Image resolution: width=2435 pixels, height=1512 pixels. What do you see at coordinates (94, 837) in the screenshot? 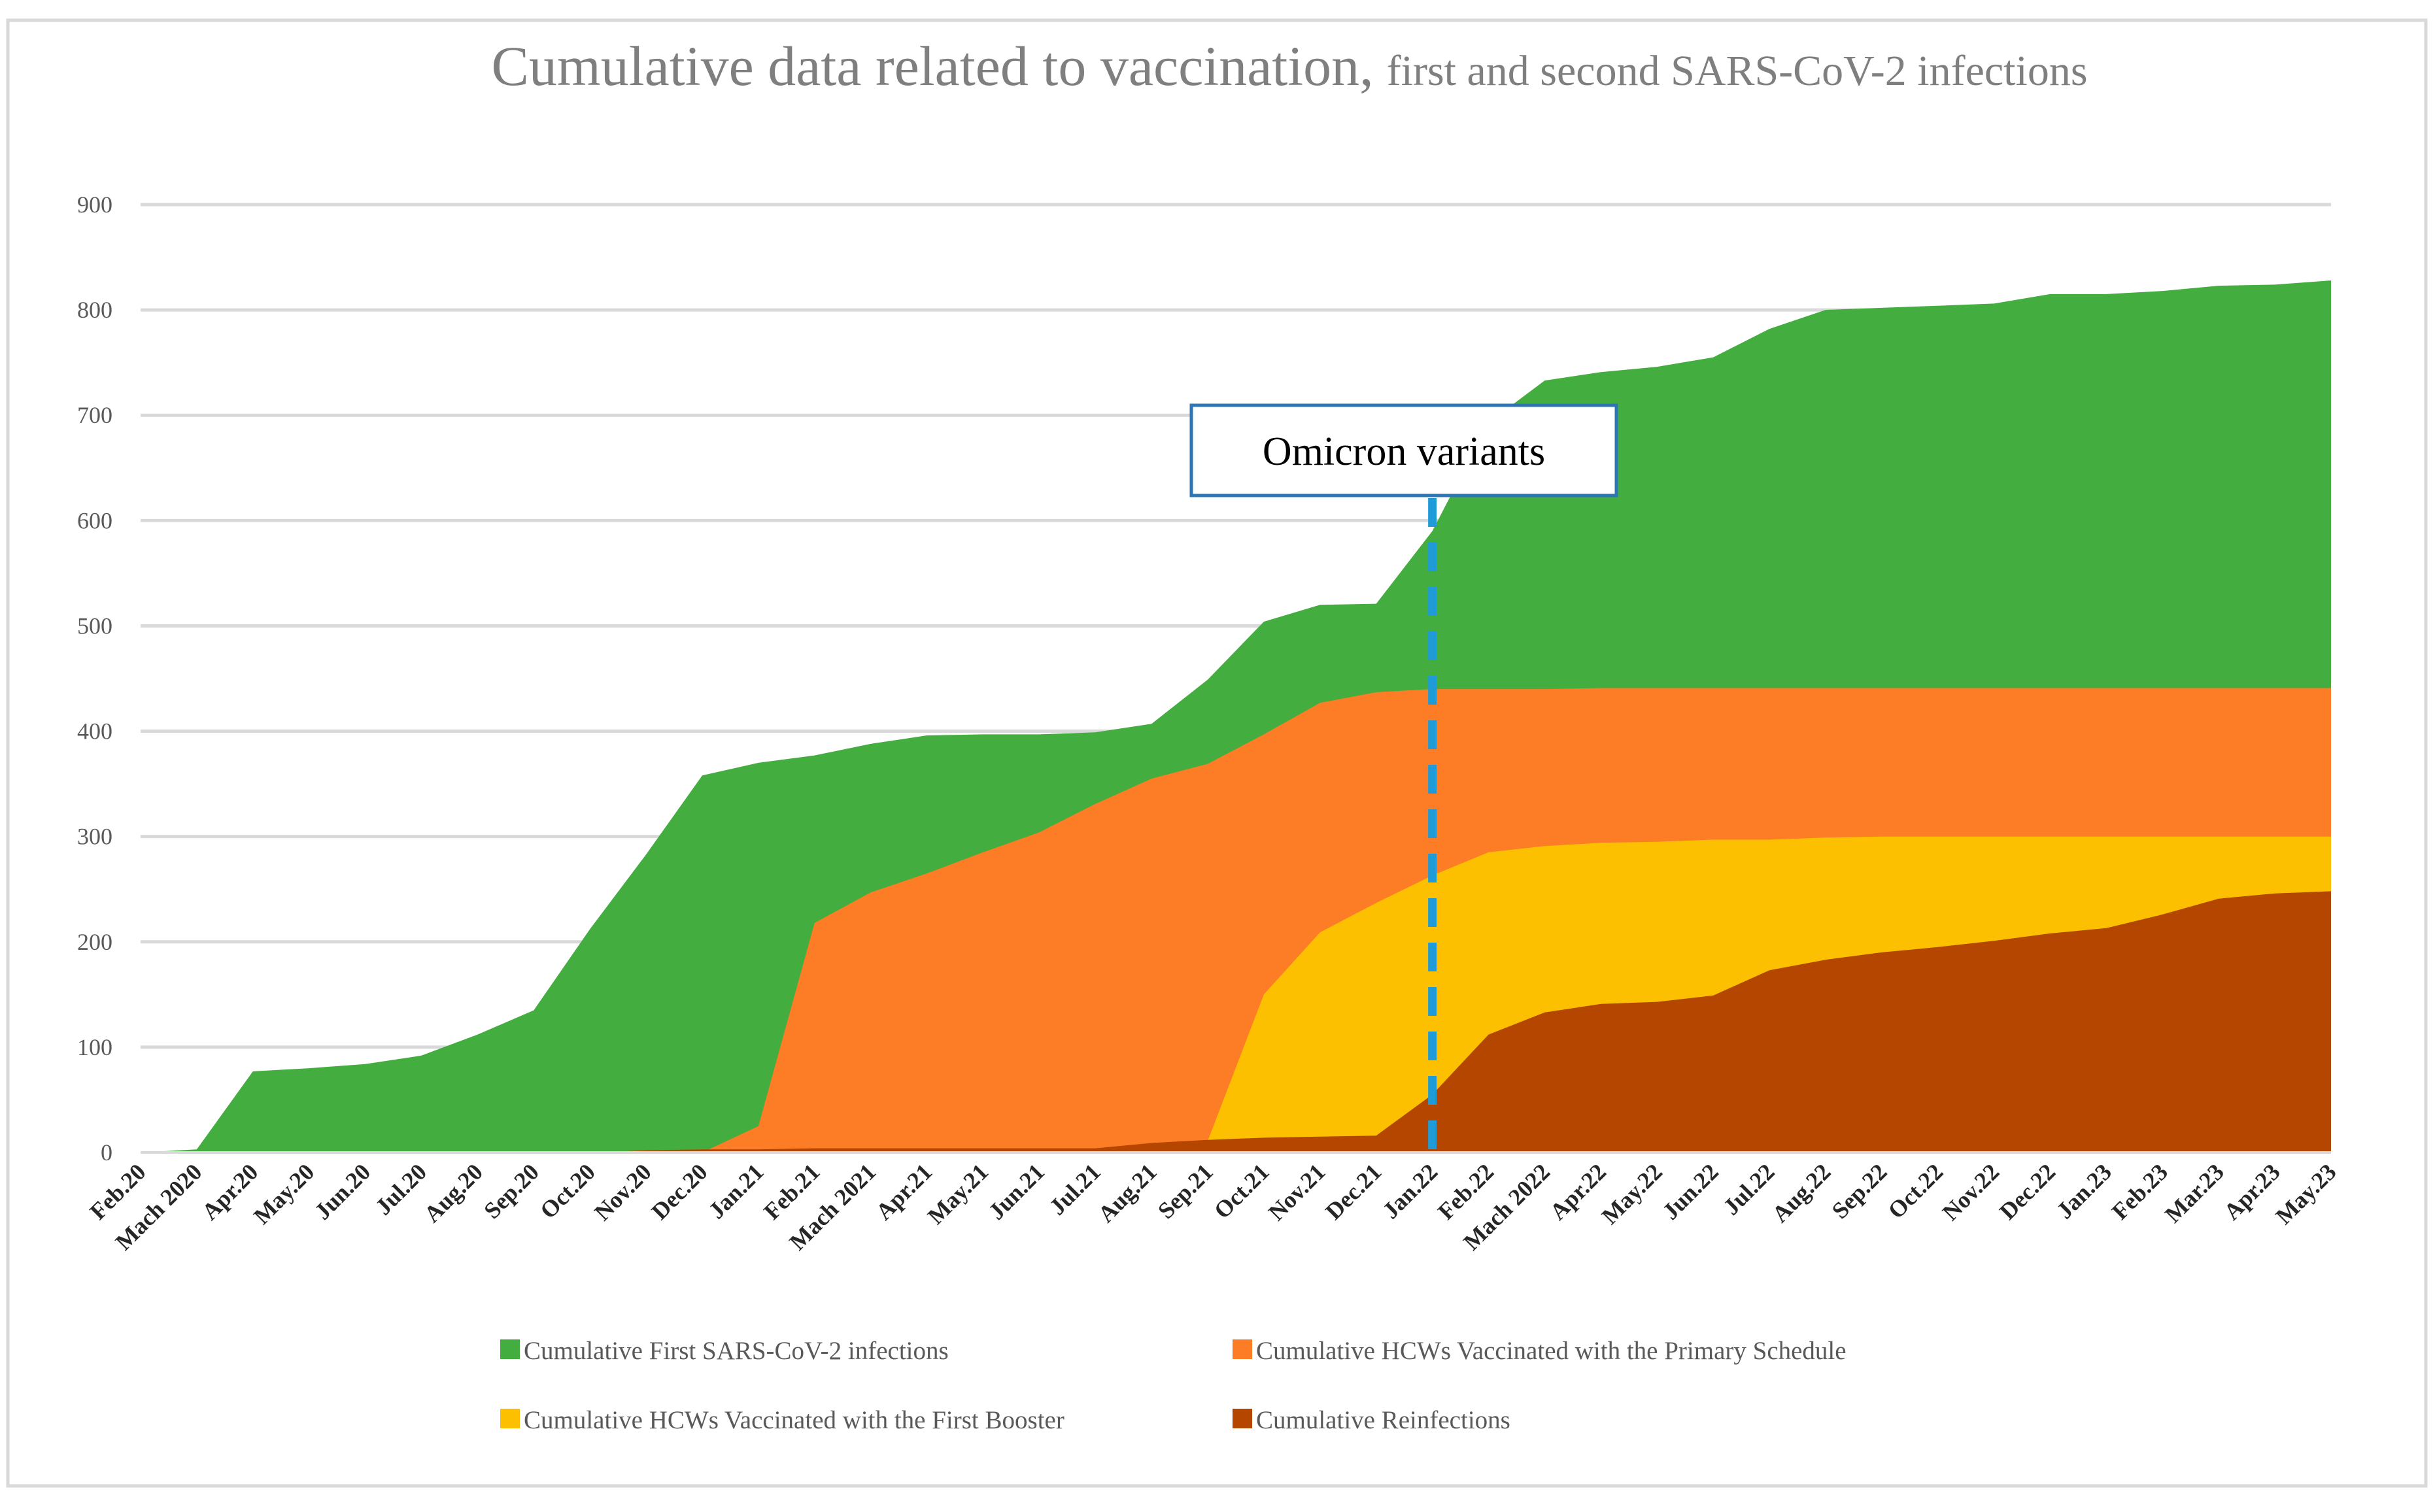
I see `y-tick-label: 300` at bounding box center [94, 837].